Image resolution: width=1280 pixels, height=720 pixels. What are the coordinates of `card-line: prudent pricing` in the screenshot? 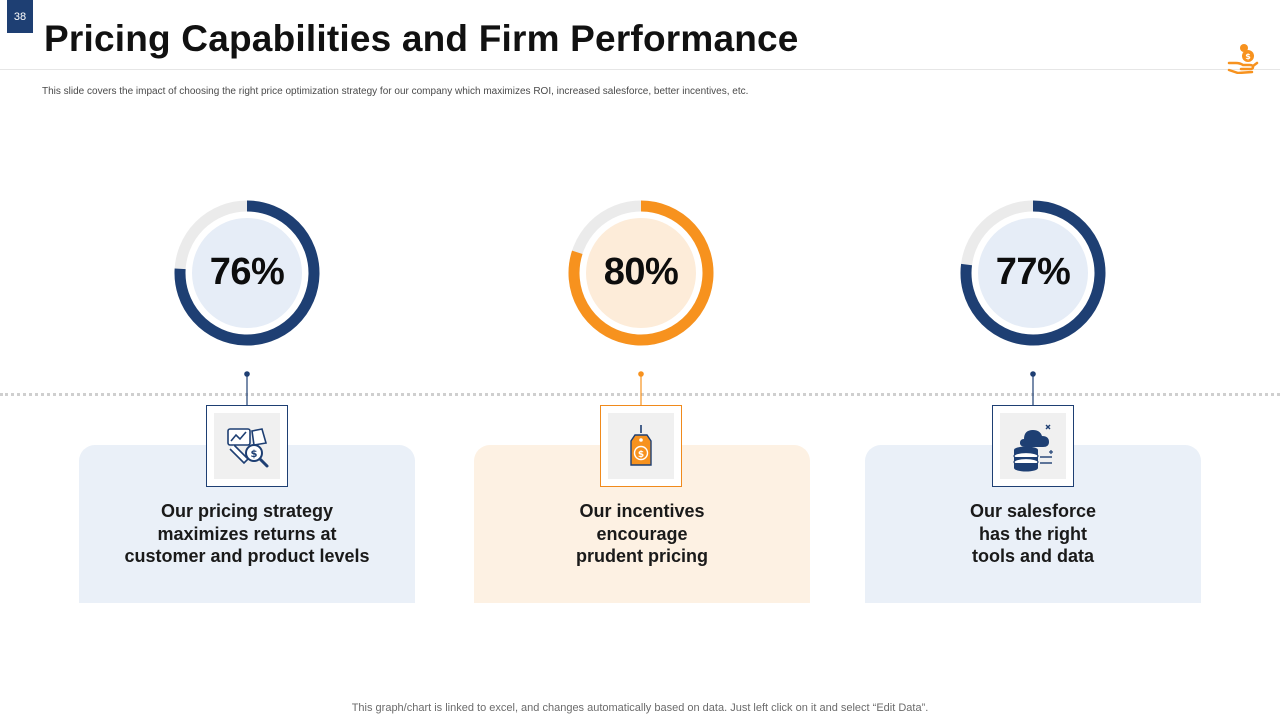 It's located at (642, 556).